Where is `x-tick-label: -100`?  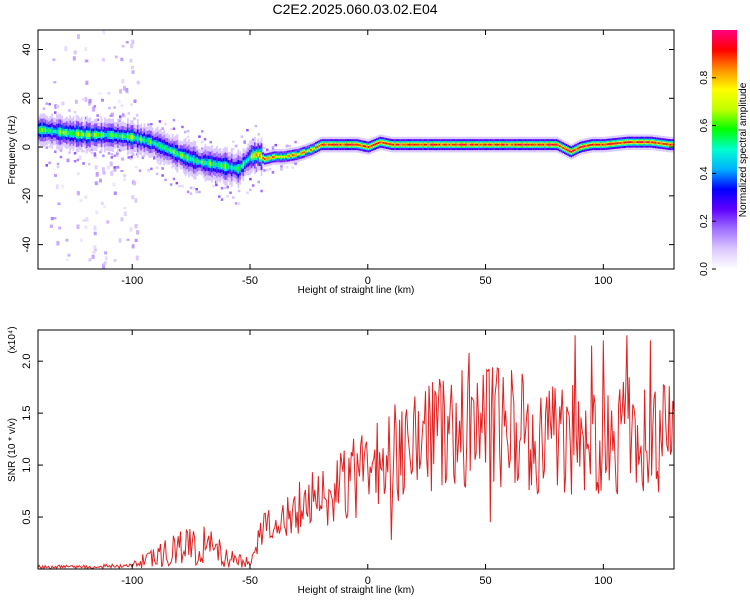 x-tick-label: -100 is located at coordinates (132, 581).